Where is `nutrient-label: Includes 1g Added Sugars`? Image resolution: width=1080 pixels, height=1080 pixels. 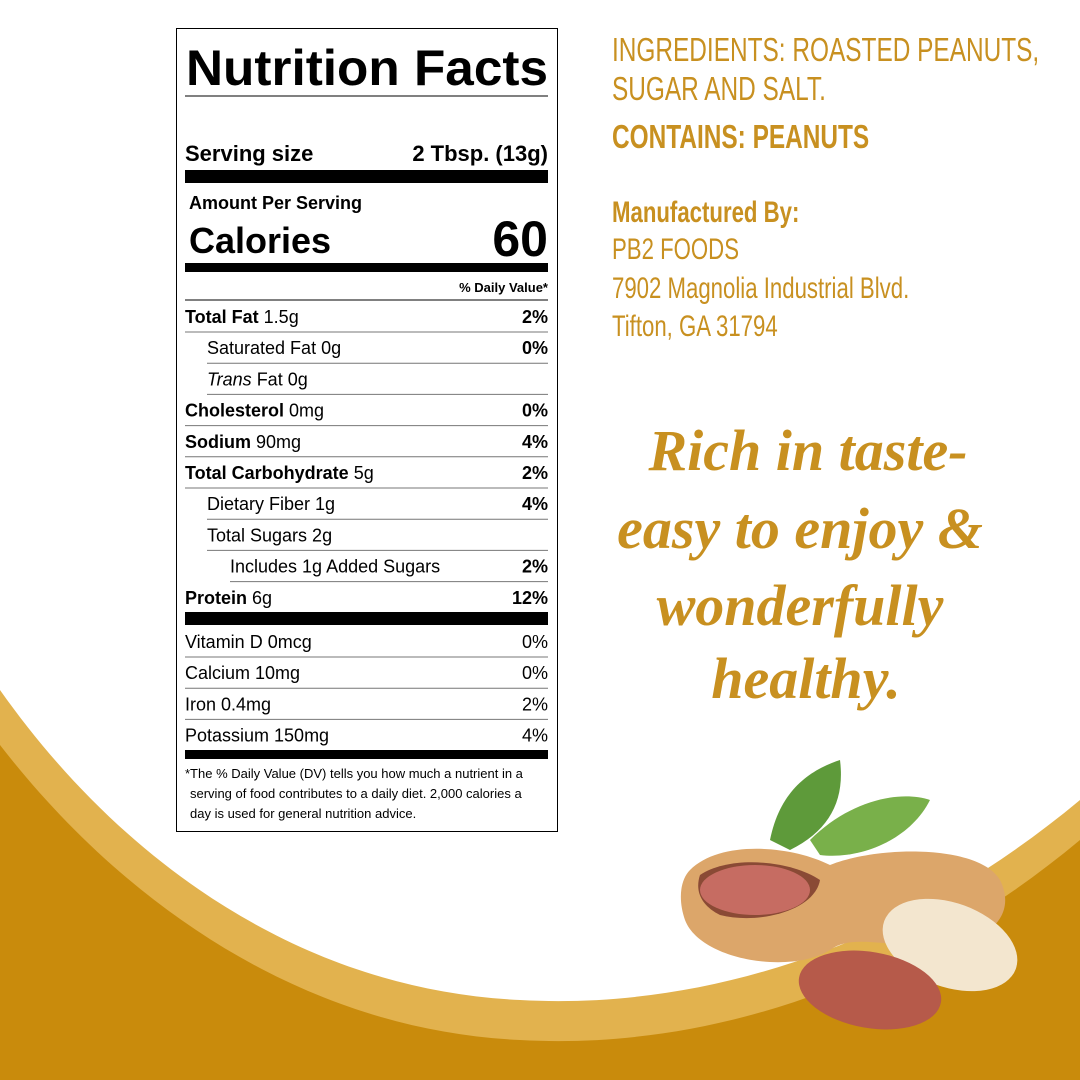 nutrient-label: Includes 1g Added Sugars is located at coordinates (335, 567).